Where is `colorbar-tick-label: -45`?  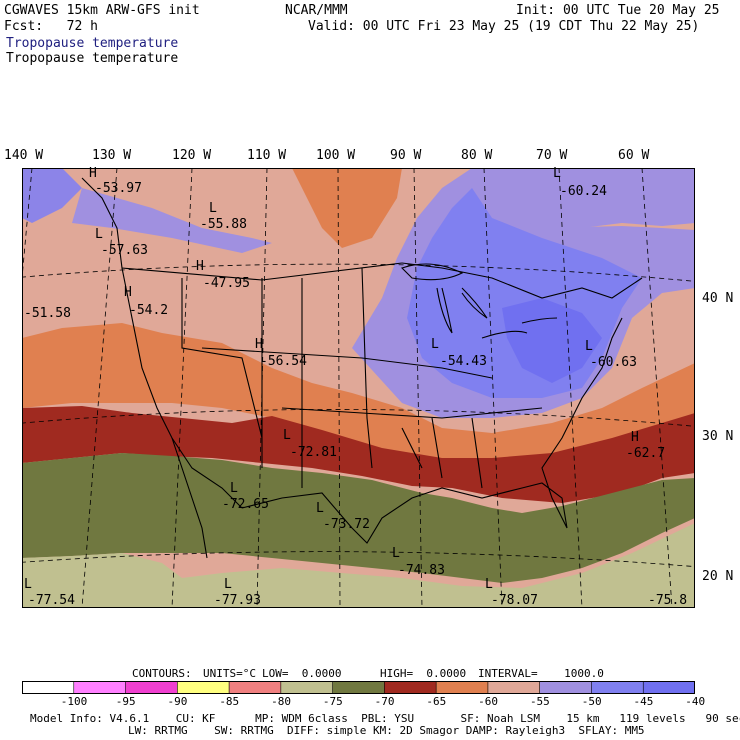 colorbar-tick-label: -45 is located at coordinates (643, 701).